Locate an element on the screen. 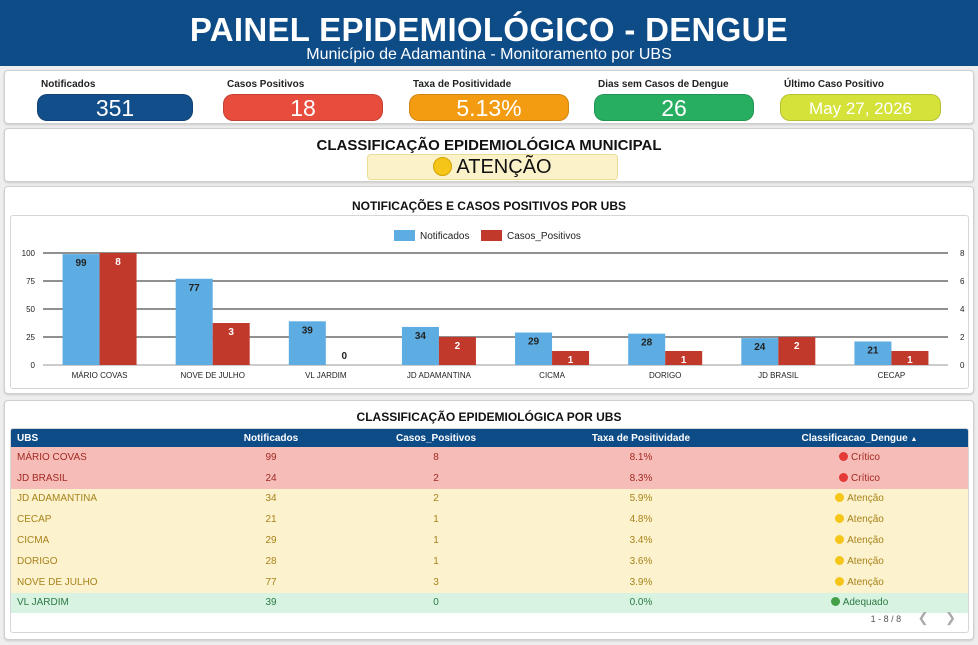 The height and width of the screenshot is (645, 978). legend-label-notificados: Notificados is located at coordinates (444, 236).